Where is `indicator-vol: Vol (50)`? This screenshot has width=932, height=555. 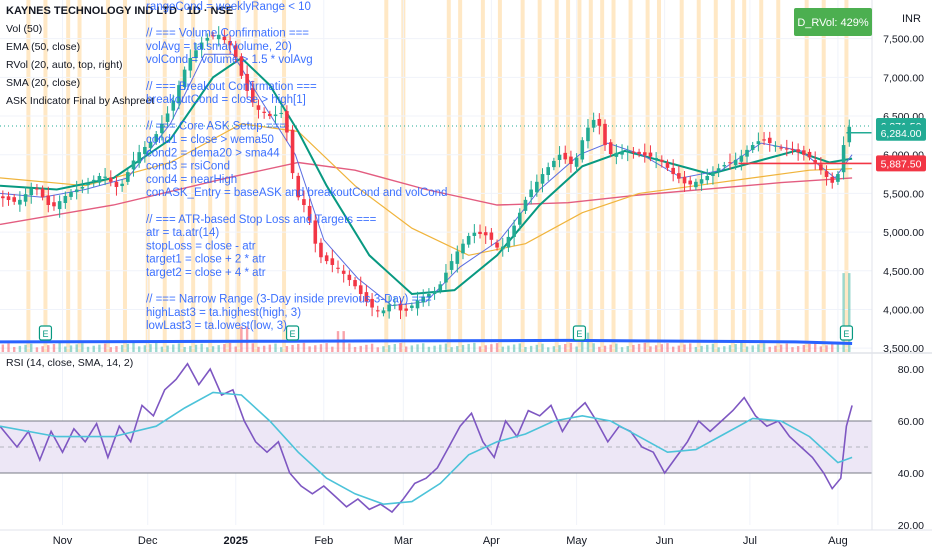
indicator-vol: Vol (50) is located at coordinates (24, 29).